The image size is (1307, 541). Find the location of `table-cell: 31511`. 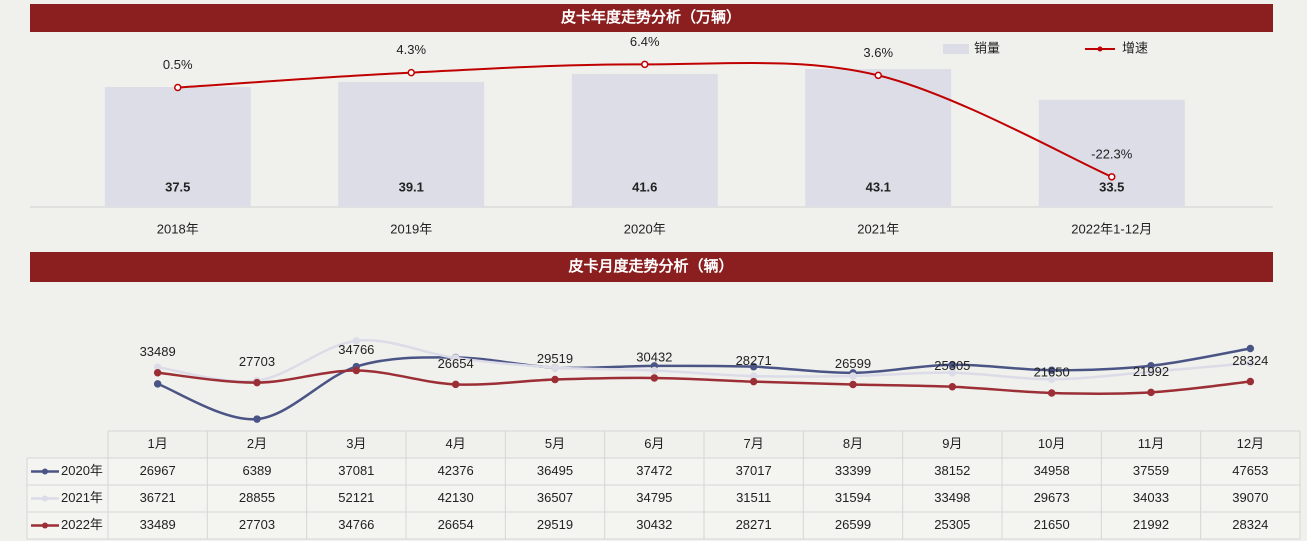

table-cell: 31511 is located at coordinates (753, 497).